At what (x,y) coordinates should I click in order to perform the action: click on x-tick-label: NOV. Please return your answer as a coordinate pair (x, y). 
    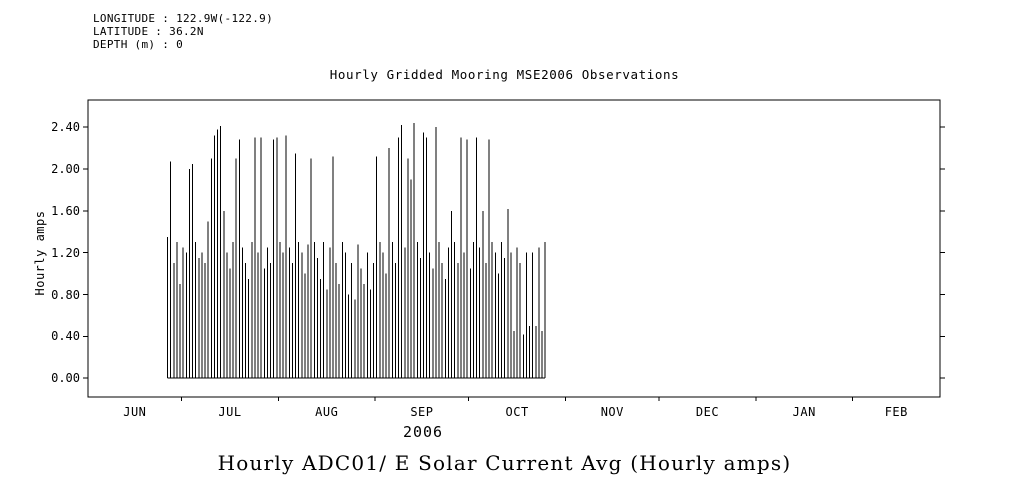
    Looking at the image, I should click on (612, 412).